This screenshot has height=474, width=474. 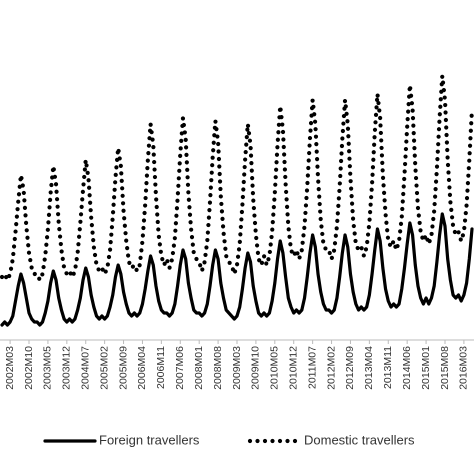 What do you see at coordinates (294, 368) in the screenshot?
I see `x-tick-label: 2010M12` at bounding box center [294, 368].